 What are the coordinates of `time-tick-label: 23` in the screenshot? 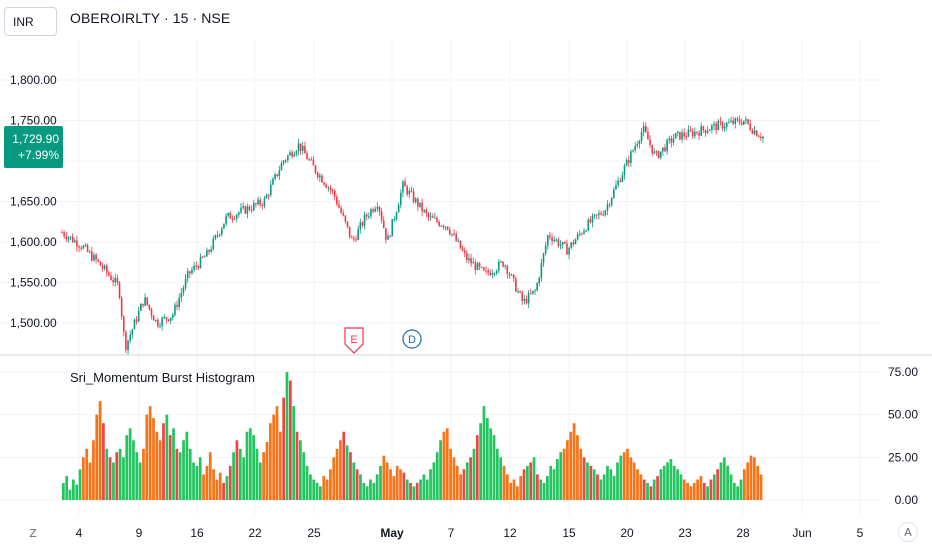 It's located at (685, 533).